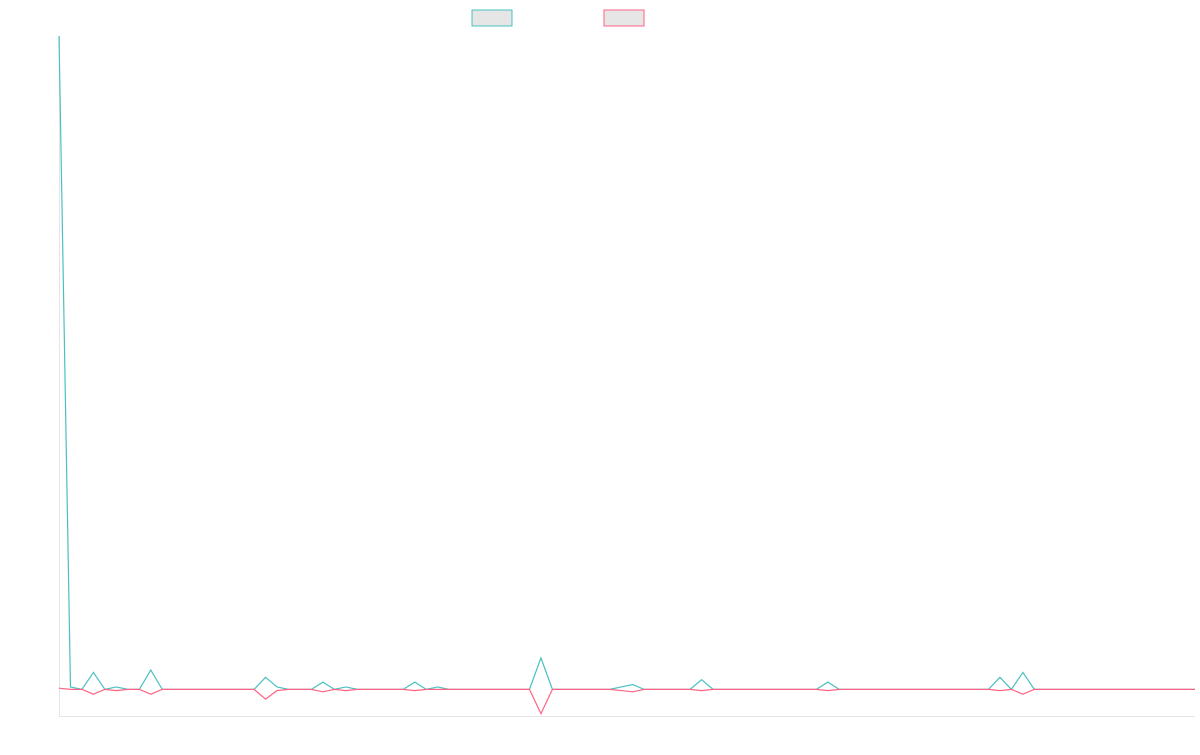 This screenshot has width=1200, height=755. I want to click on legend-item-series-b, so click(624, 18).